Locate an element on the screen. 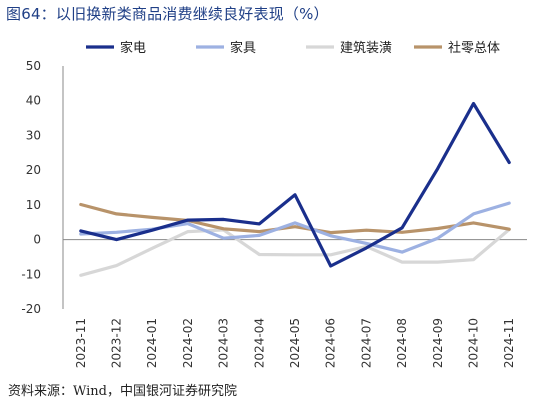 This screenshot has height=404, width=550. y-tick-label: 40 is located at coordinates (33, 101).